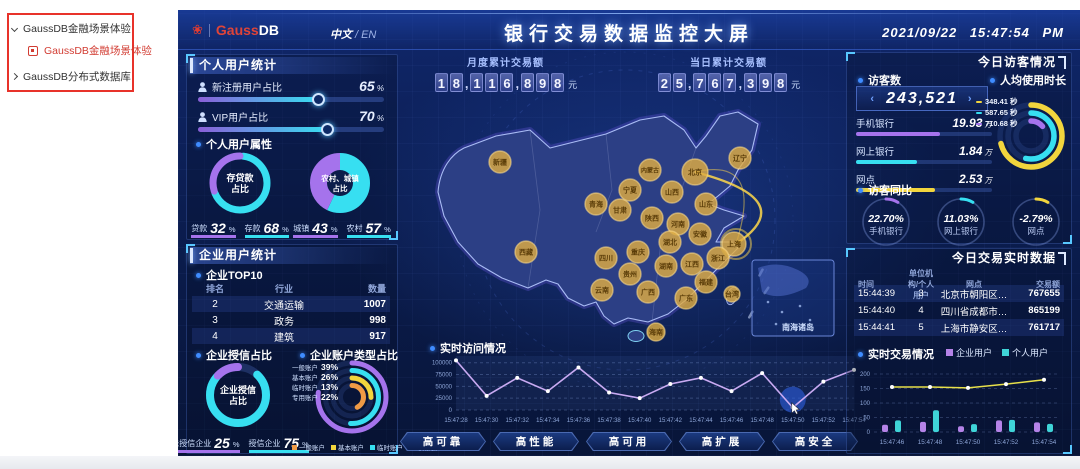 The image size is (1080, 469). Describe the element at coordinates (629, 13) in the screenshot. I see `header-deco-line` at that location.